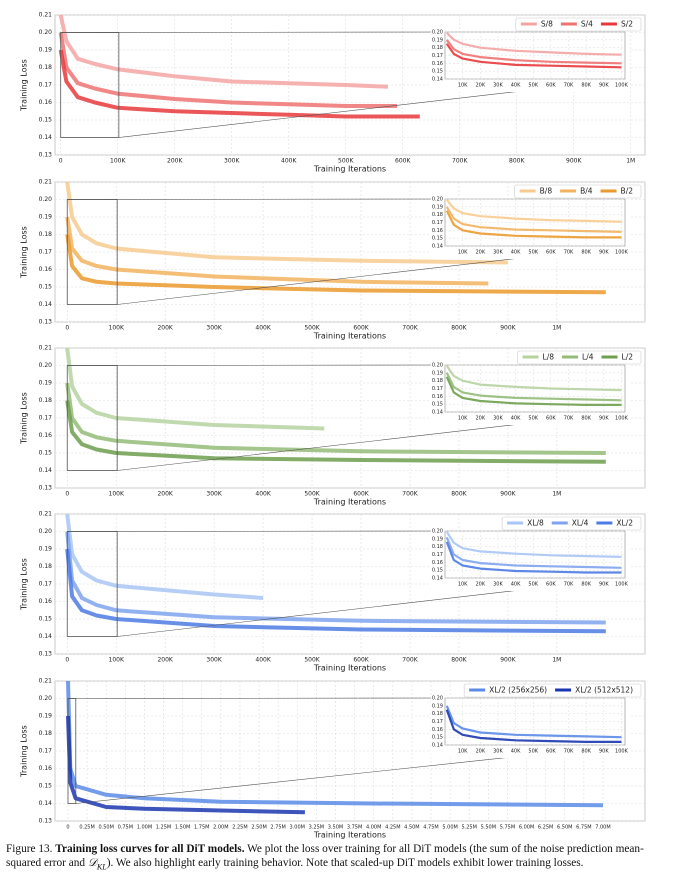 The image size is (673, 876). Describe the element at coordinates (411, 828) in the screenshot. I see `x-tick-label: 4.50M` at that location.